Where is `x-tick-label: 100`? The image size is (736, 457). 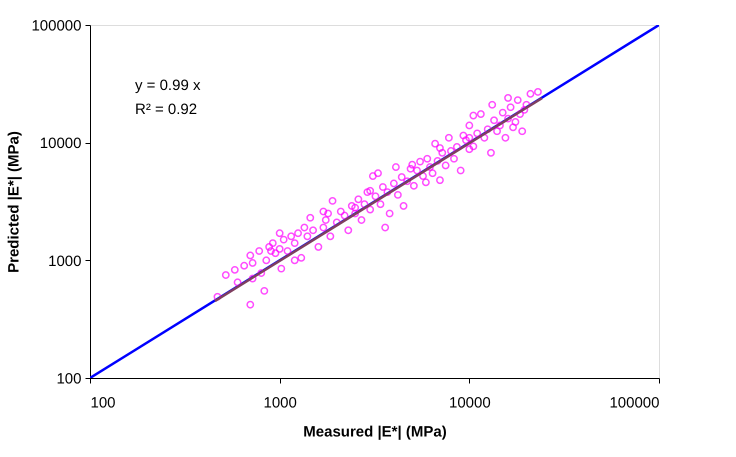 x-tick-label: 100 is located at coordinates (103, 403).